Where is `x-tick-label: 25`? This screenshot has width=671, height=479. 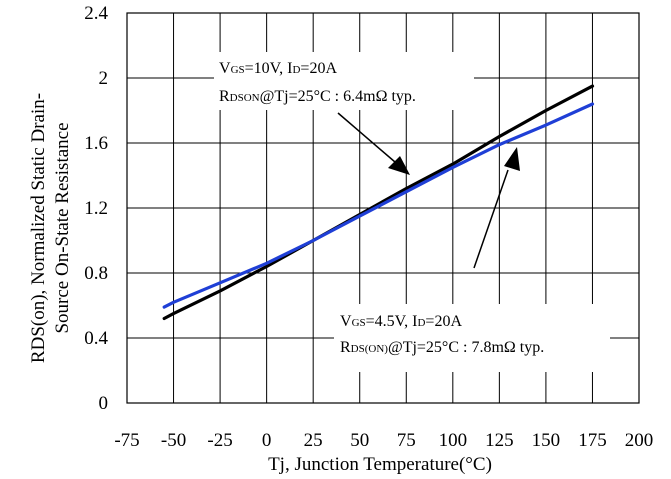 x-tick-label: 25 is located at coordinates (313, 440).